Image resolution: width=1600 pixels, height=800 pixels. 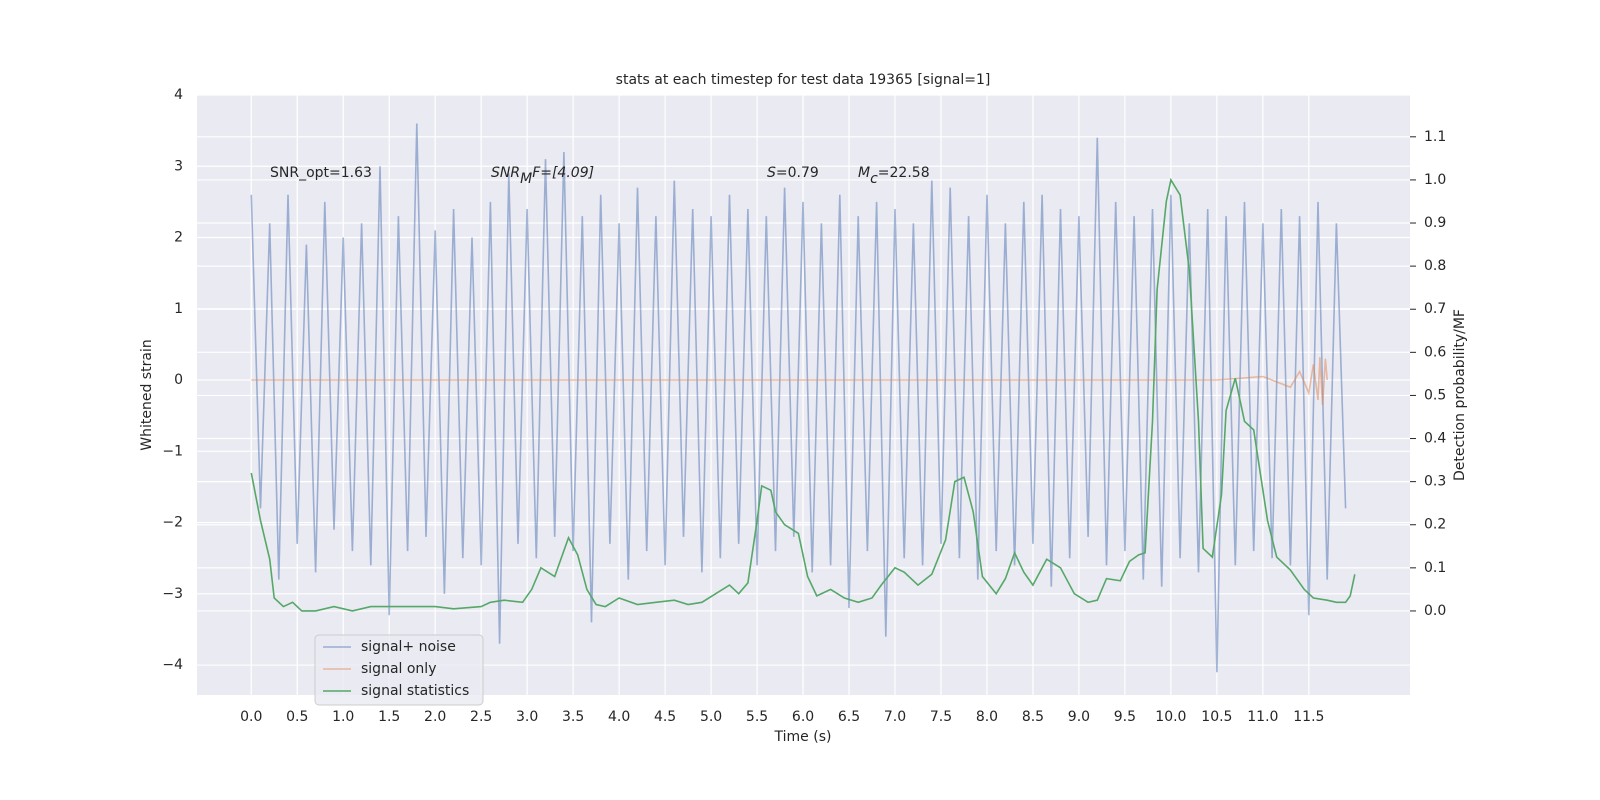 I want to click on y-tick-label: −2, so click(x=172, y=523).